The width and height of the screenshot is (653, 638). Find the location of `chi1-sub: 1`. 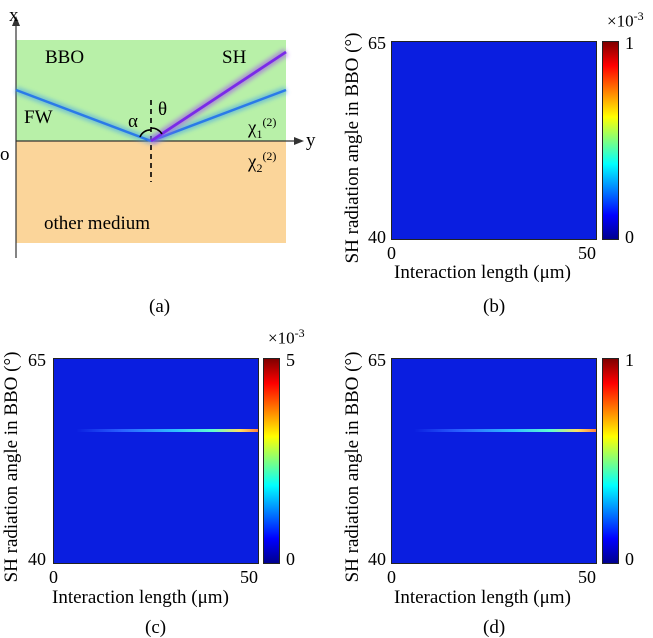

chi1-sub: 1 is located at coordinates (259, 134).